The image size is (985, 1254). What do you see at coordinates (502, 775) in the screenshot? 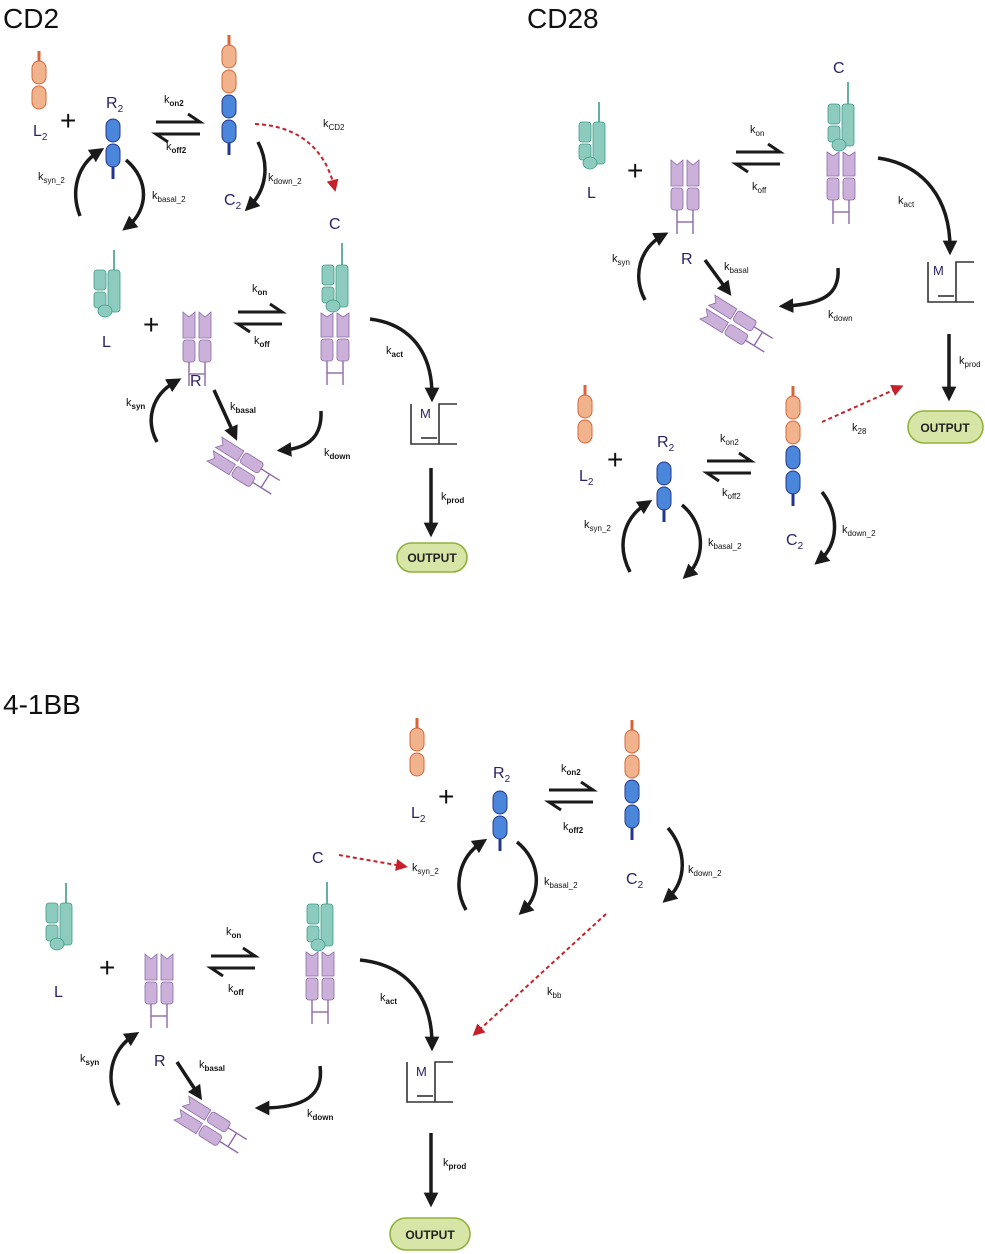
I see `species-r2-label: R2` at bounding box center [502, 775].